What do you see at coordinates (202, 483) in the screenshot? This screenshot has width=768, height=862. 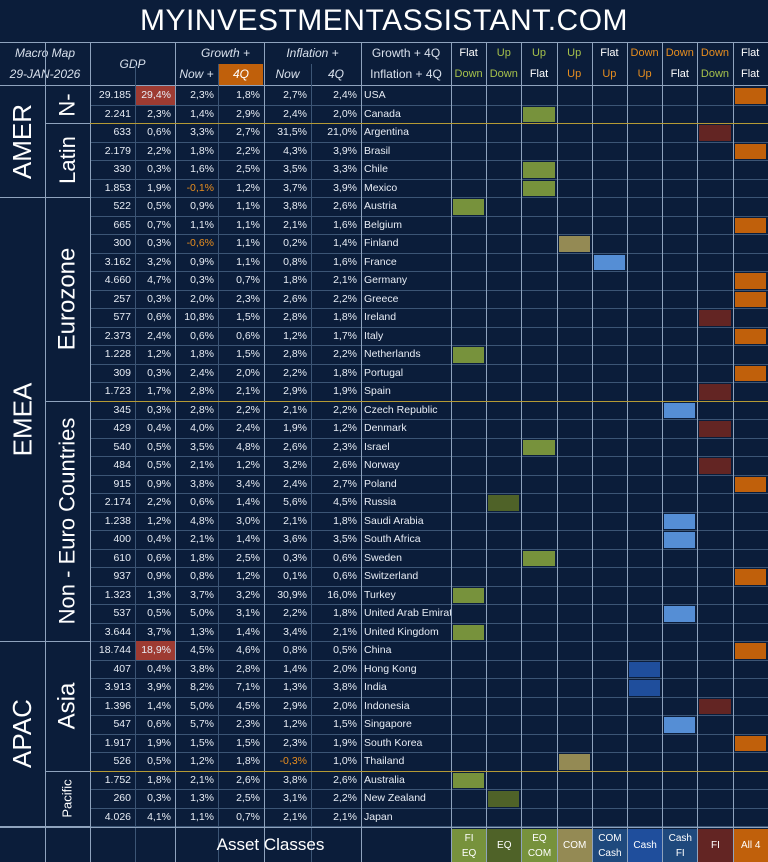 I see `cell-gnow: 3,8%` at bounding box center [202, 483].